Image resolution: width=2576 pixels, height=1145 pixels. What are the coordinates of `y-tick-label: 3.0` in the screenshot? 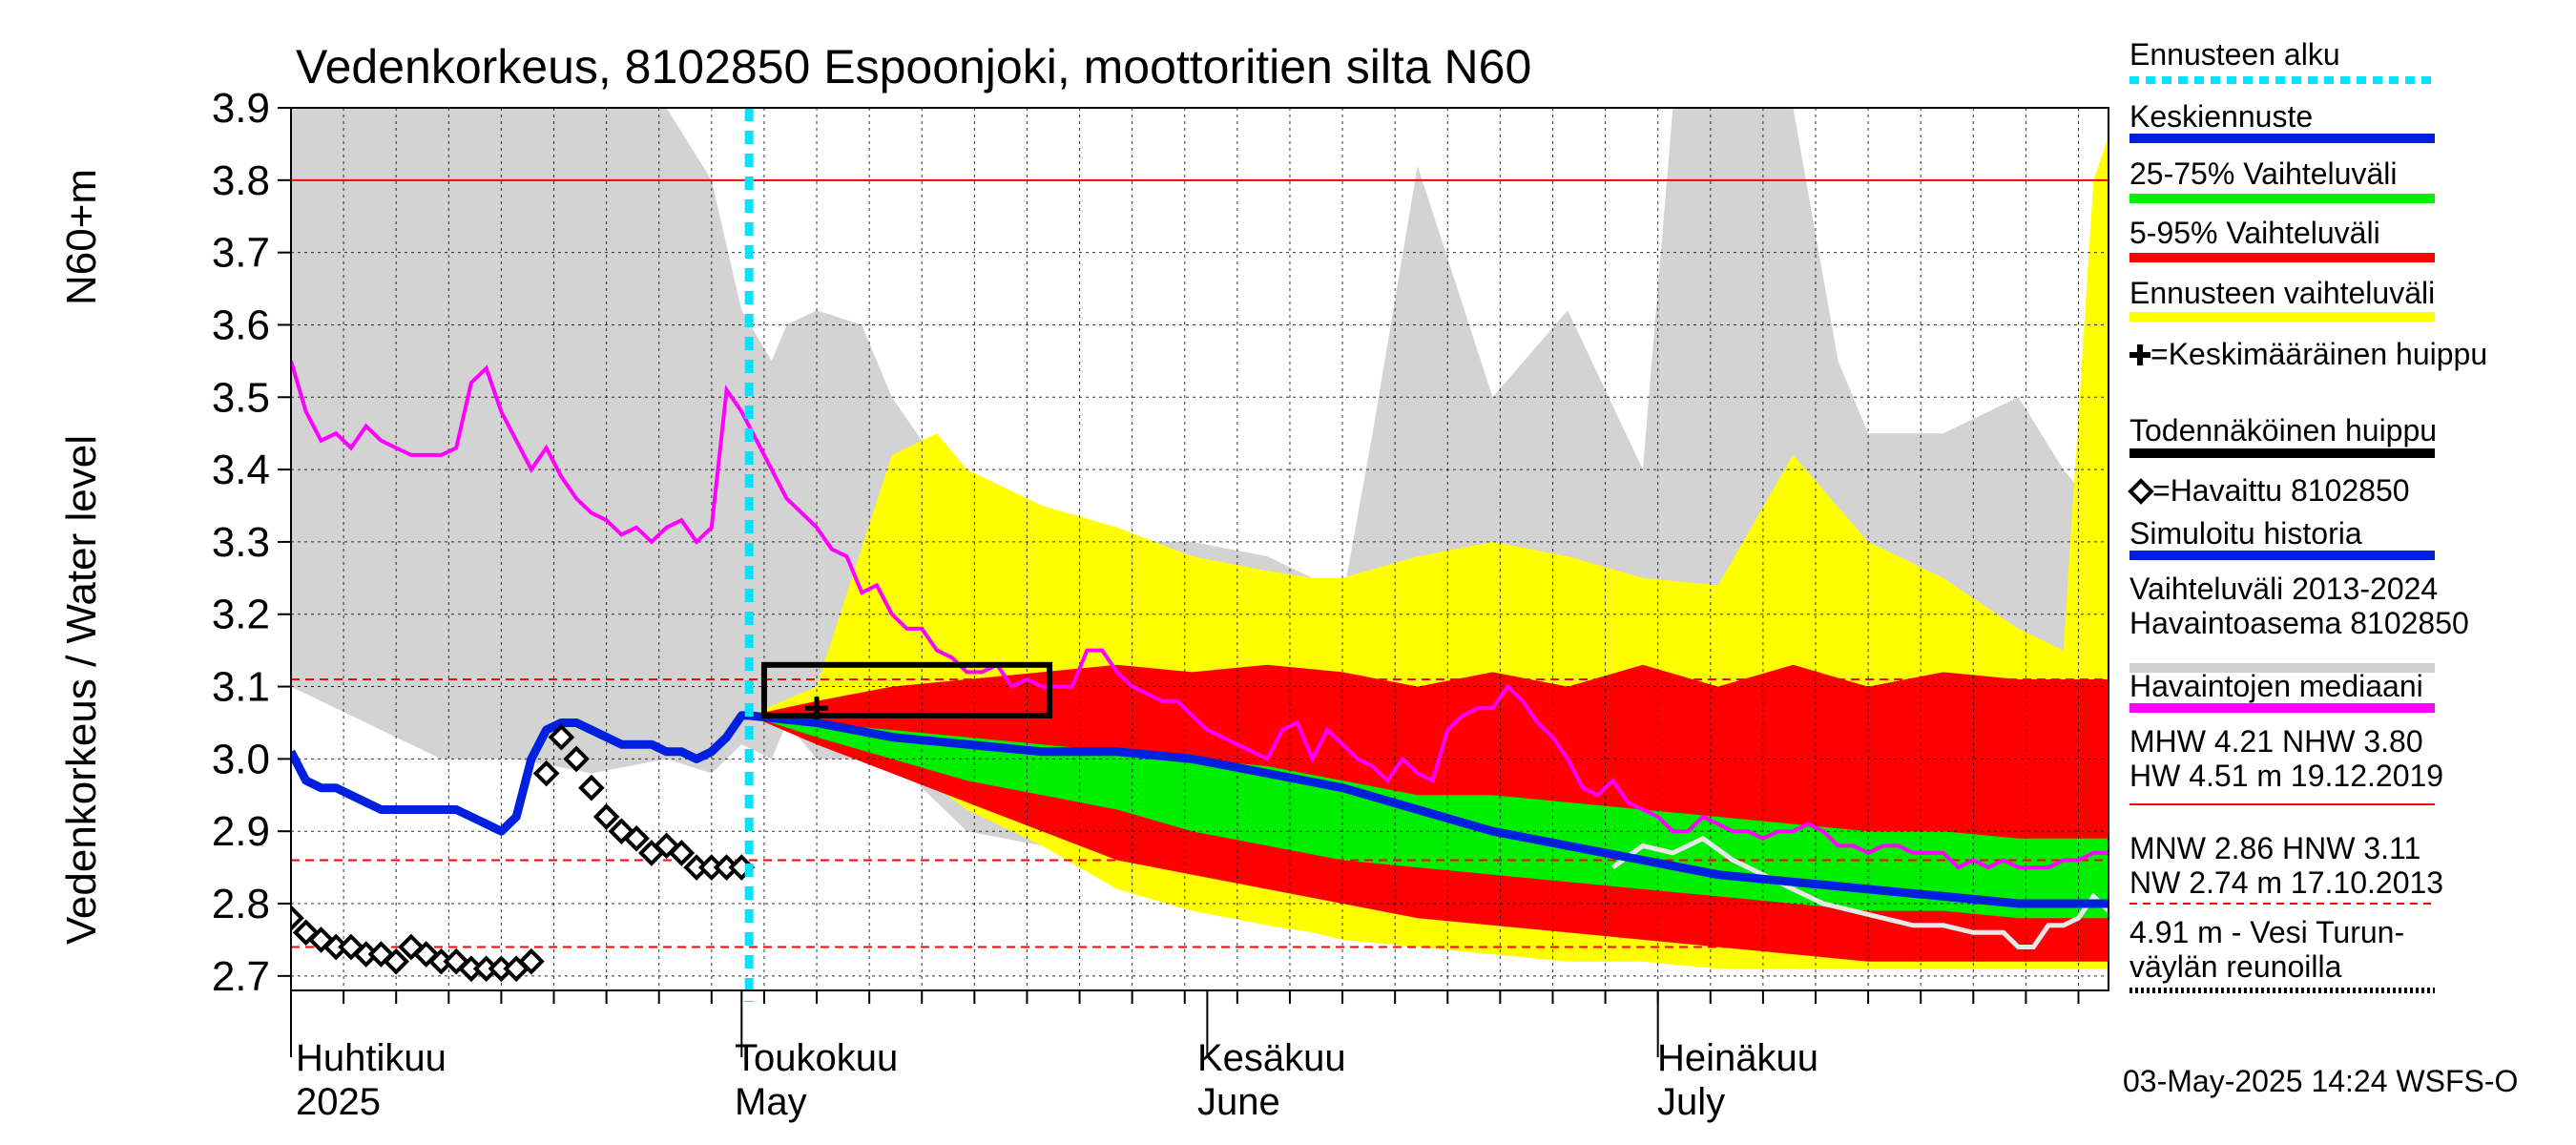 It's located at (241, 759).